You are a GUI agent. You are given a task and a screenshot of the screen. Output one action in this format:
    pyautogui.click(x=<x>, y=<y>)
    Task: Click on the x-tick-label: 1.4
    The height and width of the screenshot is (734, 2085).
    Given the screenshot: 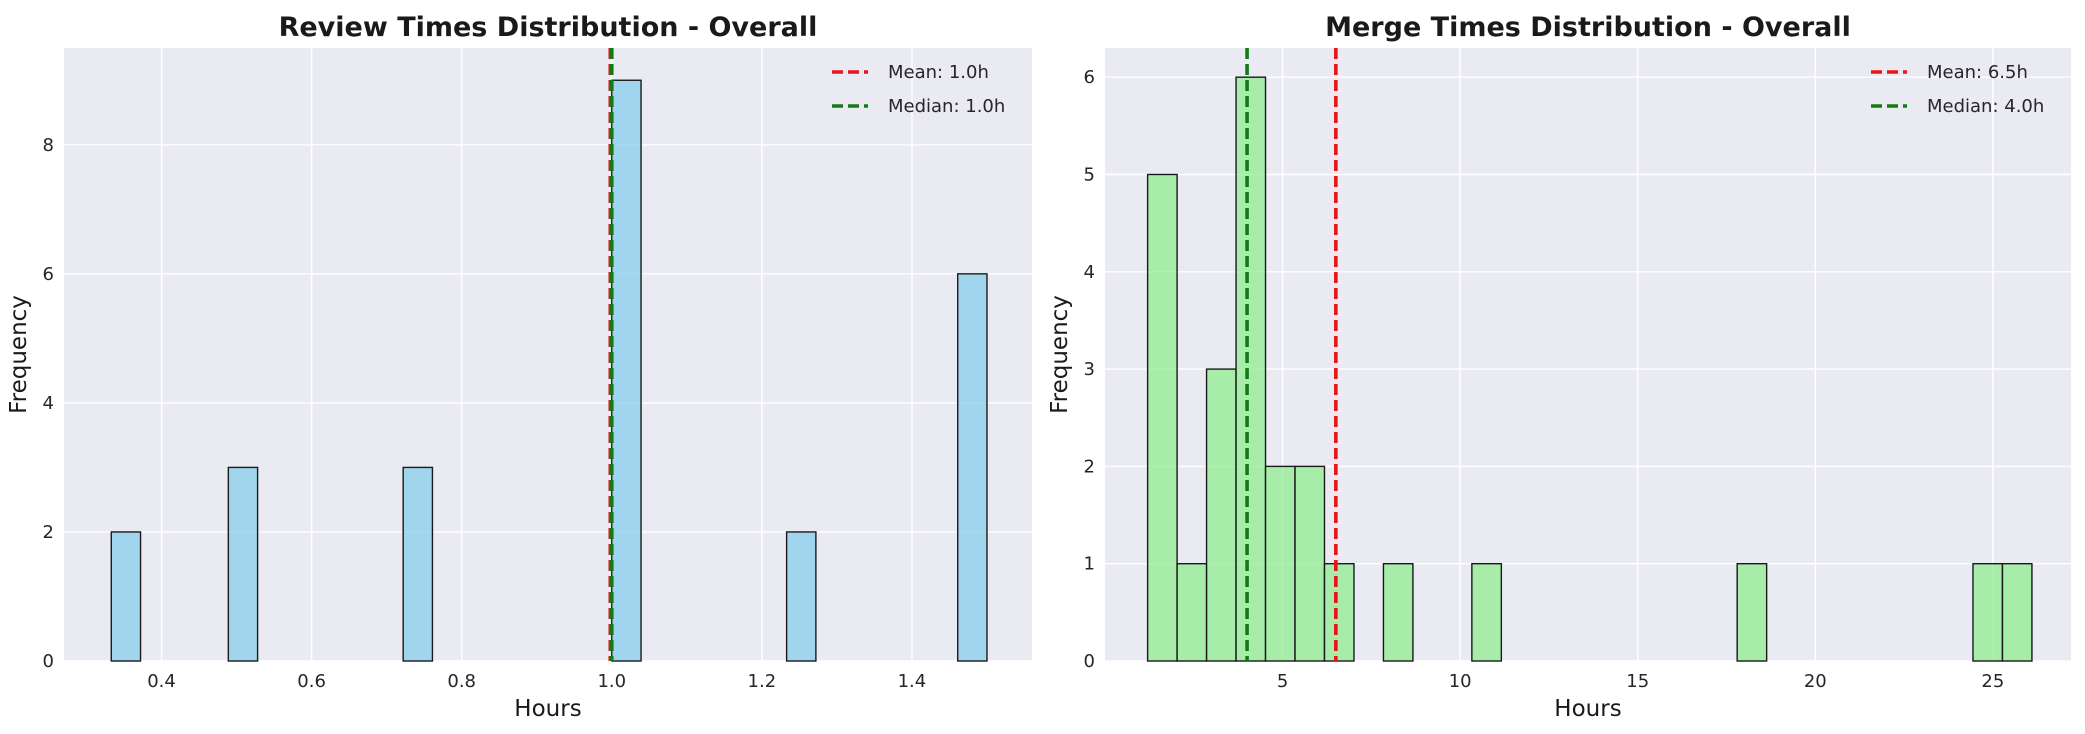 What is the action you would take?
    pyautogui.click(x=912, y=681)
    